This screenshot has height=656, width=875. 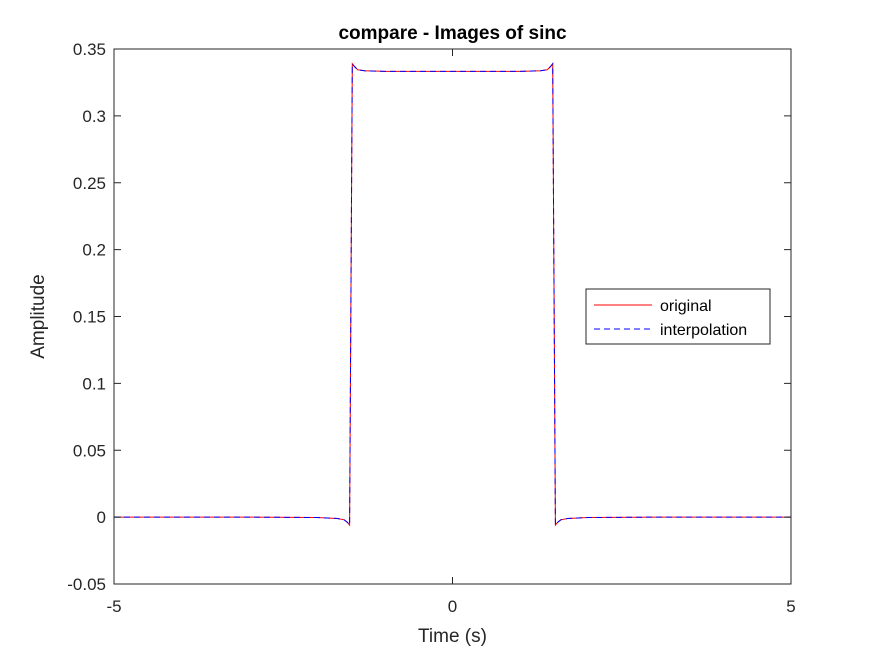 What do you see at coordinates (452, 606) in the screenshot?
I see `x-tick-label: 0` at bounding box center [452, 606].